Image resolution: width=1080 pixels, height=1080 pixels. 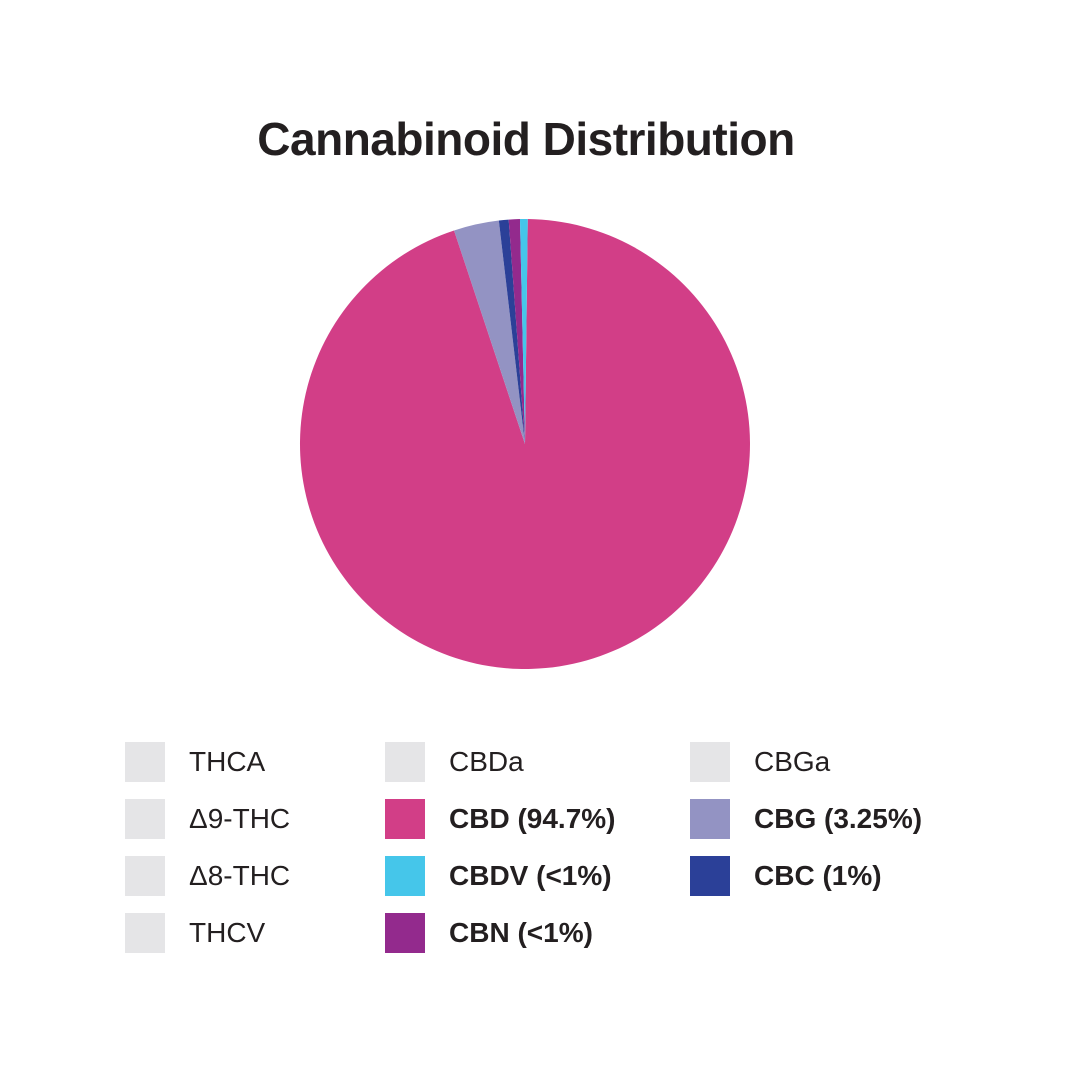 I want to click on legend-label: THCV, so click(x=227, y=932).